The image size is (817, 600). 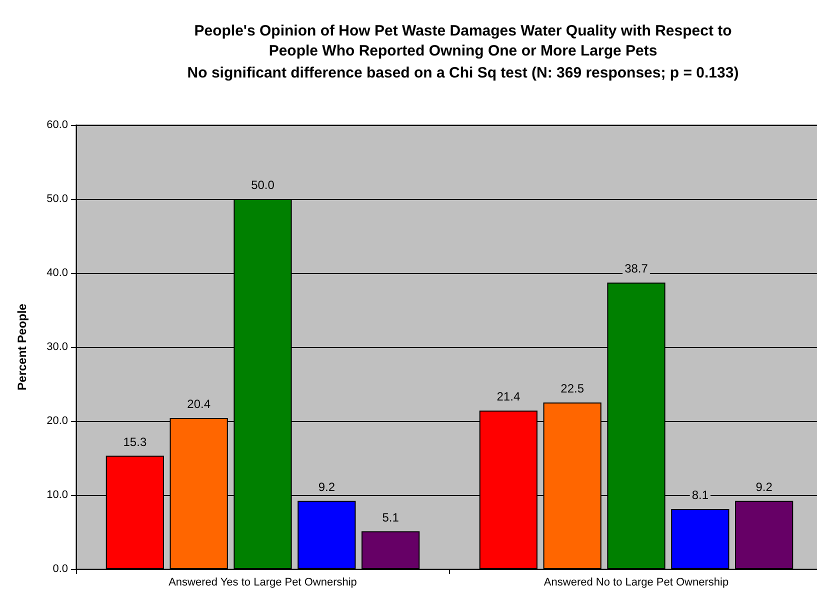 What do you see at coordinates (636, 269) in the screenshot?
I see `data-label: 38.7` at bounding box center [636, 269].